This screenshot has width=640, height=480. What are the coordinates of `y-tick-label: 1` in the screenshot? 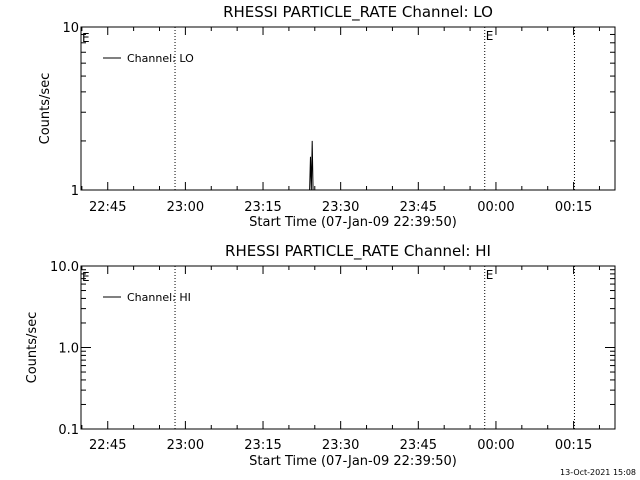 It's located at (75, 191).